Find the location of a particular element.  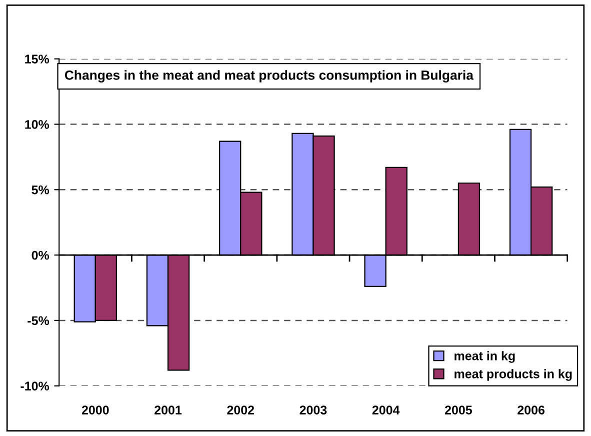

x-tick-label: 2004 is located at coordinates (386, 410).